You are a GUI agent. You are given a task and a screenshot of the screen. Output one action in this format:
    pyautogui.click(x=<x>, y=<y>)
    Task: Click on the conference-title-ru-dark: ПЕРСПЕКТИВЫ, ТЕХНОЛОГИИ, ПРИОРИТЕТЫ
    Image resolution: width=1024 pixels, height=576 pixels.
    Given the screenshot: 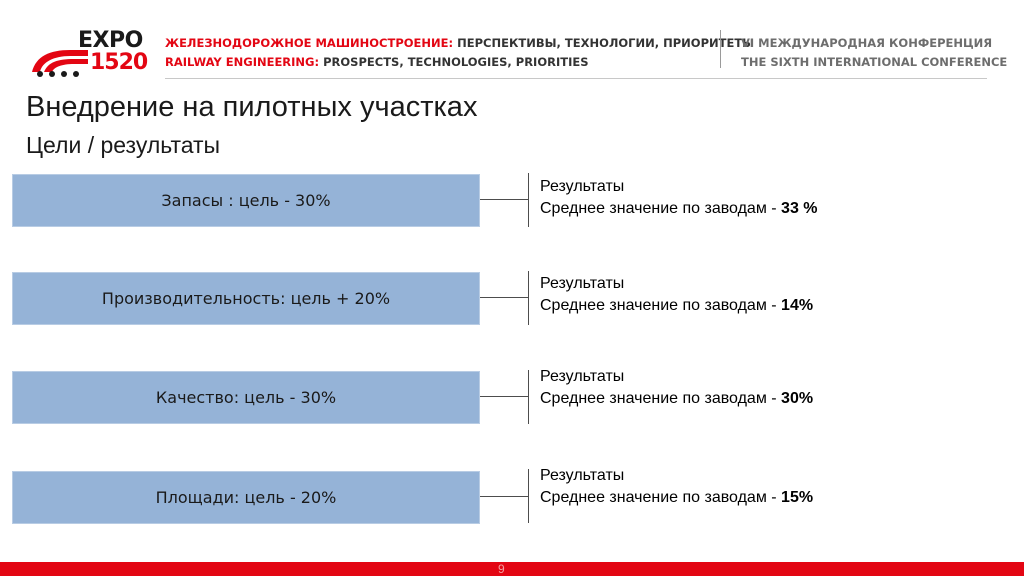 What is the action you would take?
    pyautogui.click(x=606, y=43)
    